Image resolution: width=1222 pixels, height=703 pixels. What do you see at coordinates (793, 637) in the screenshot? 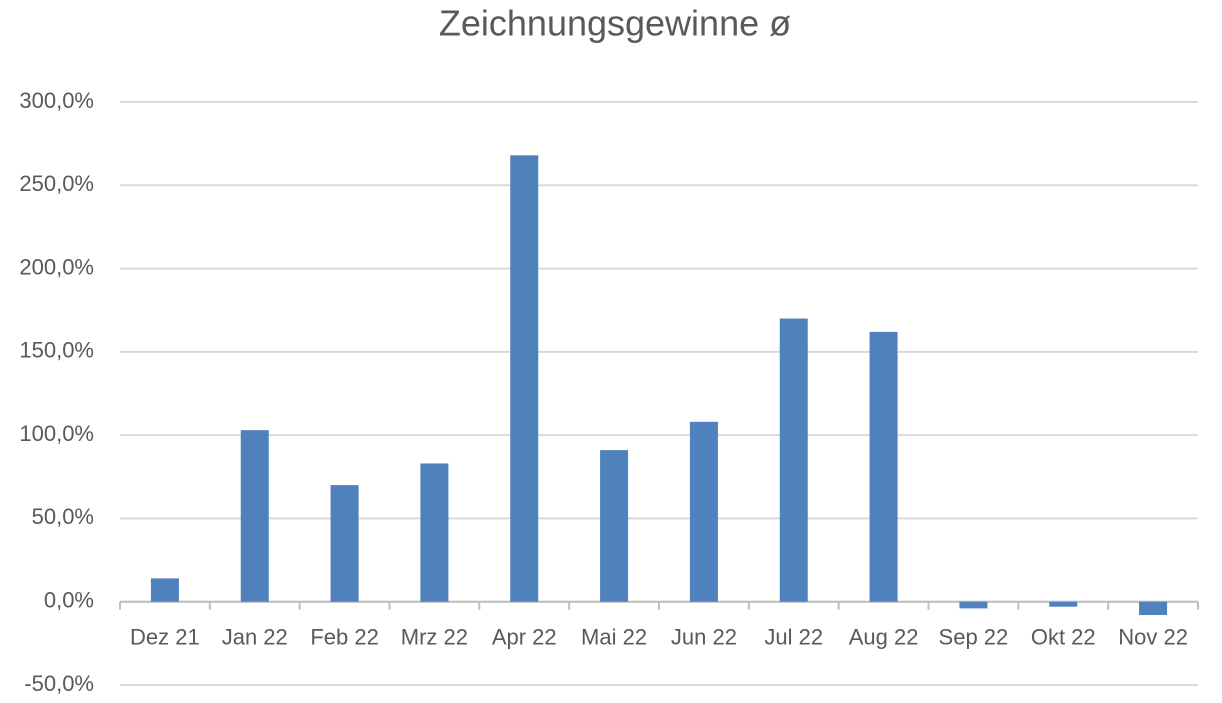
I see `x-tick-label: Jul 22` at bounding box center [793, 637].